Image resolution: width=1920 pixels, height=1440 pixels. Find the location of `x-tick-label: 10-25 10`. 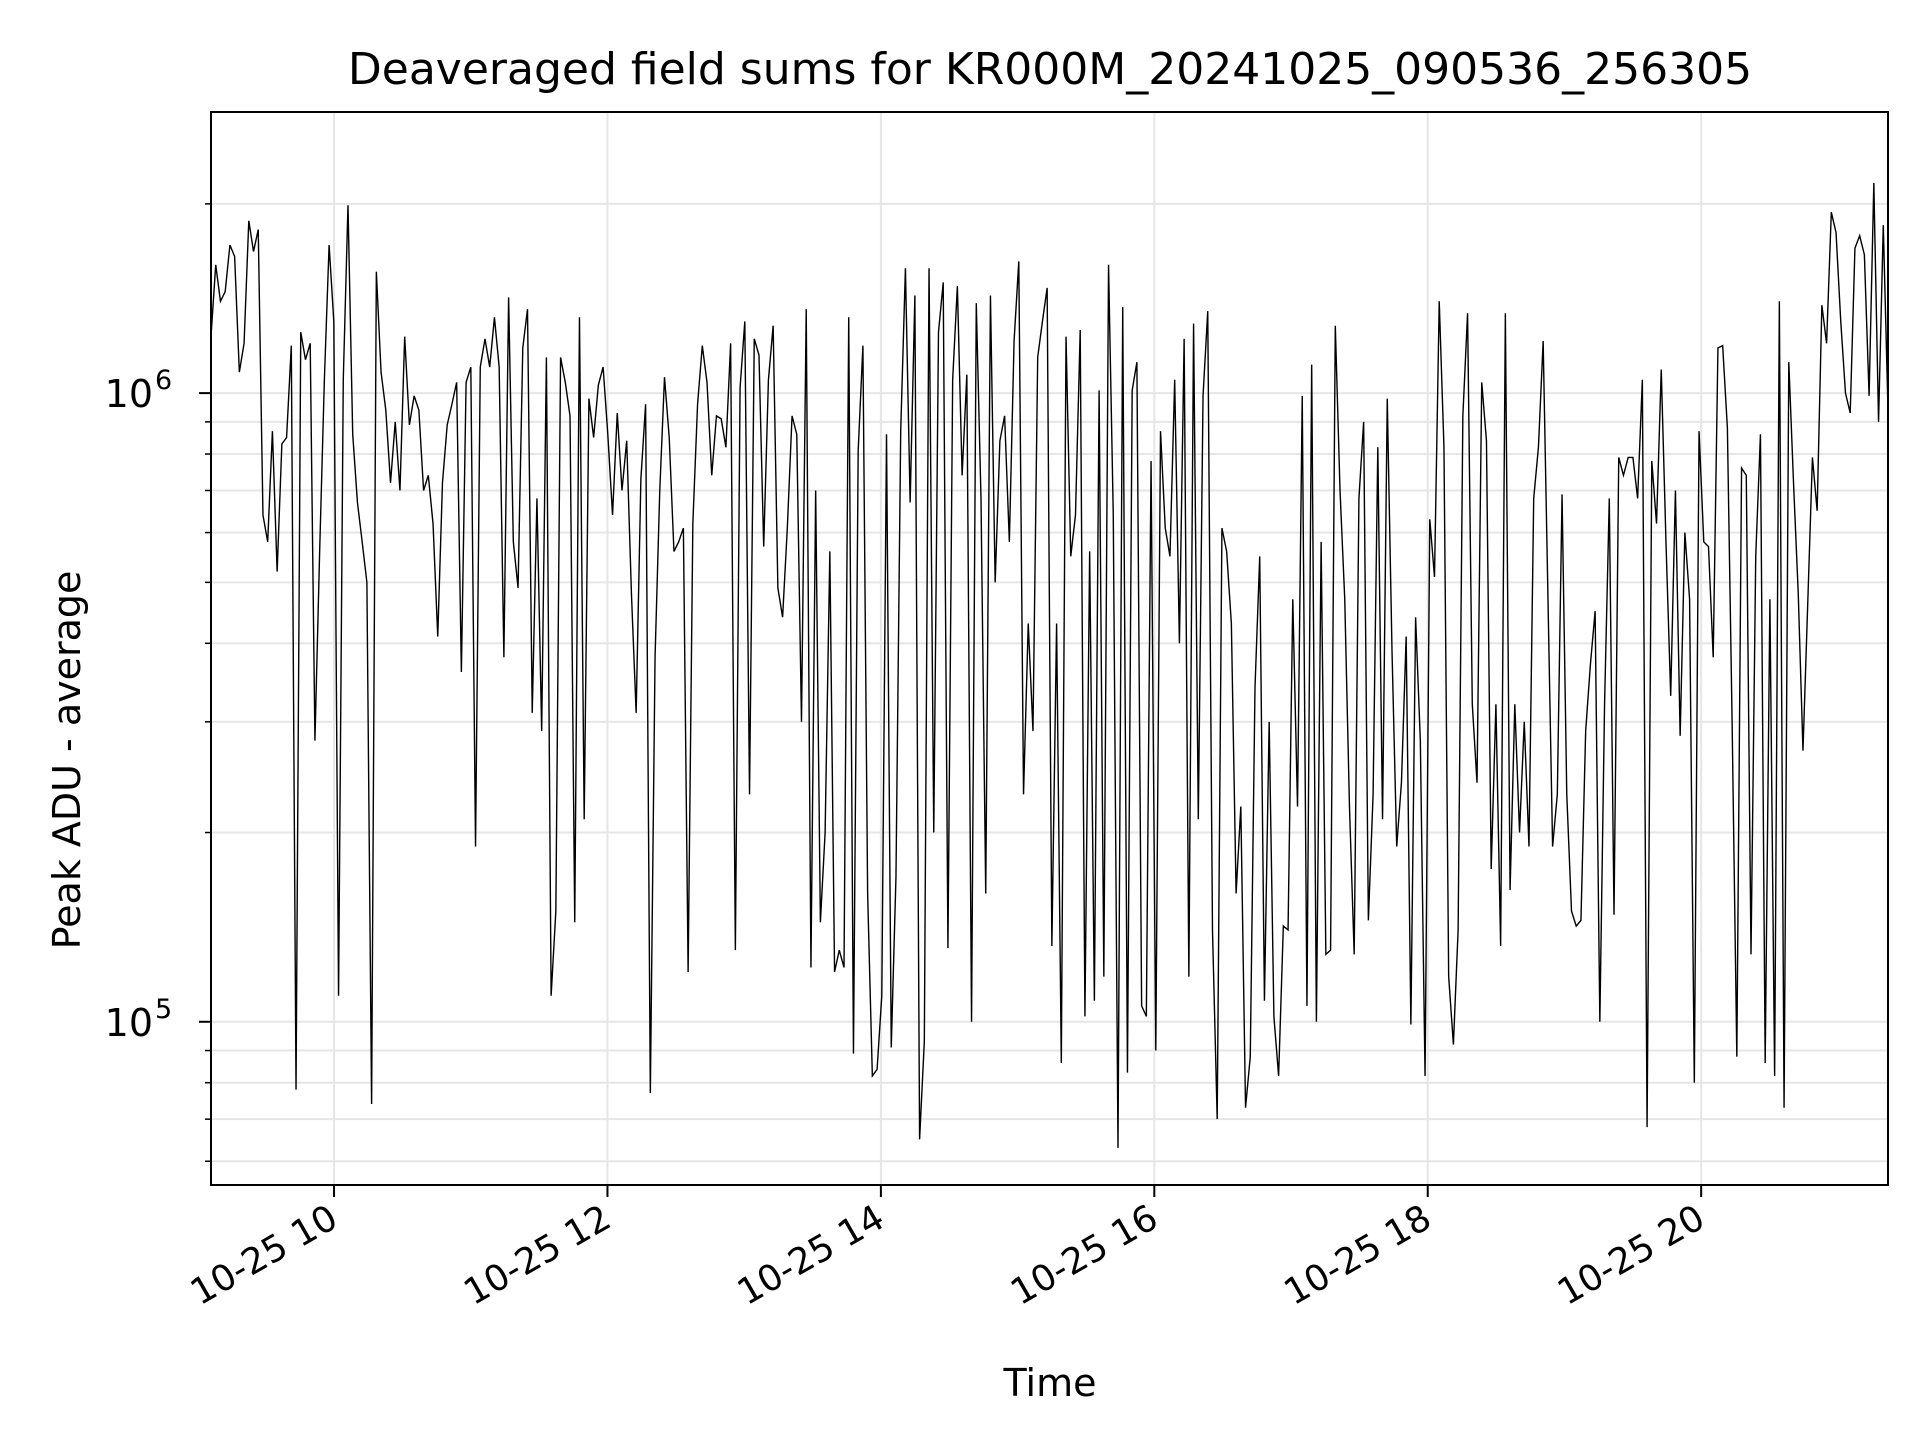

x-tick-label: 10-25 10 is located at coordinates (264, 1255).